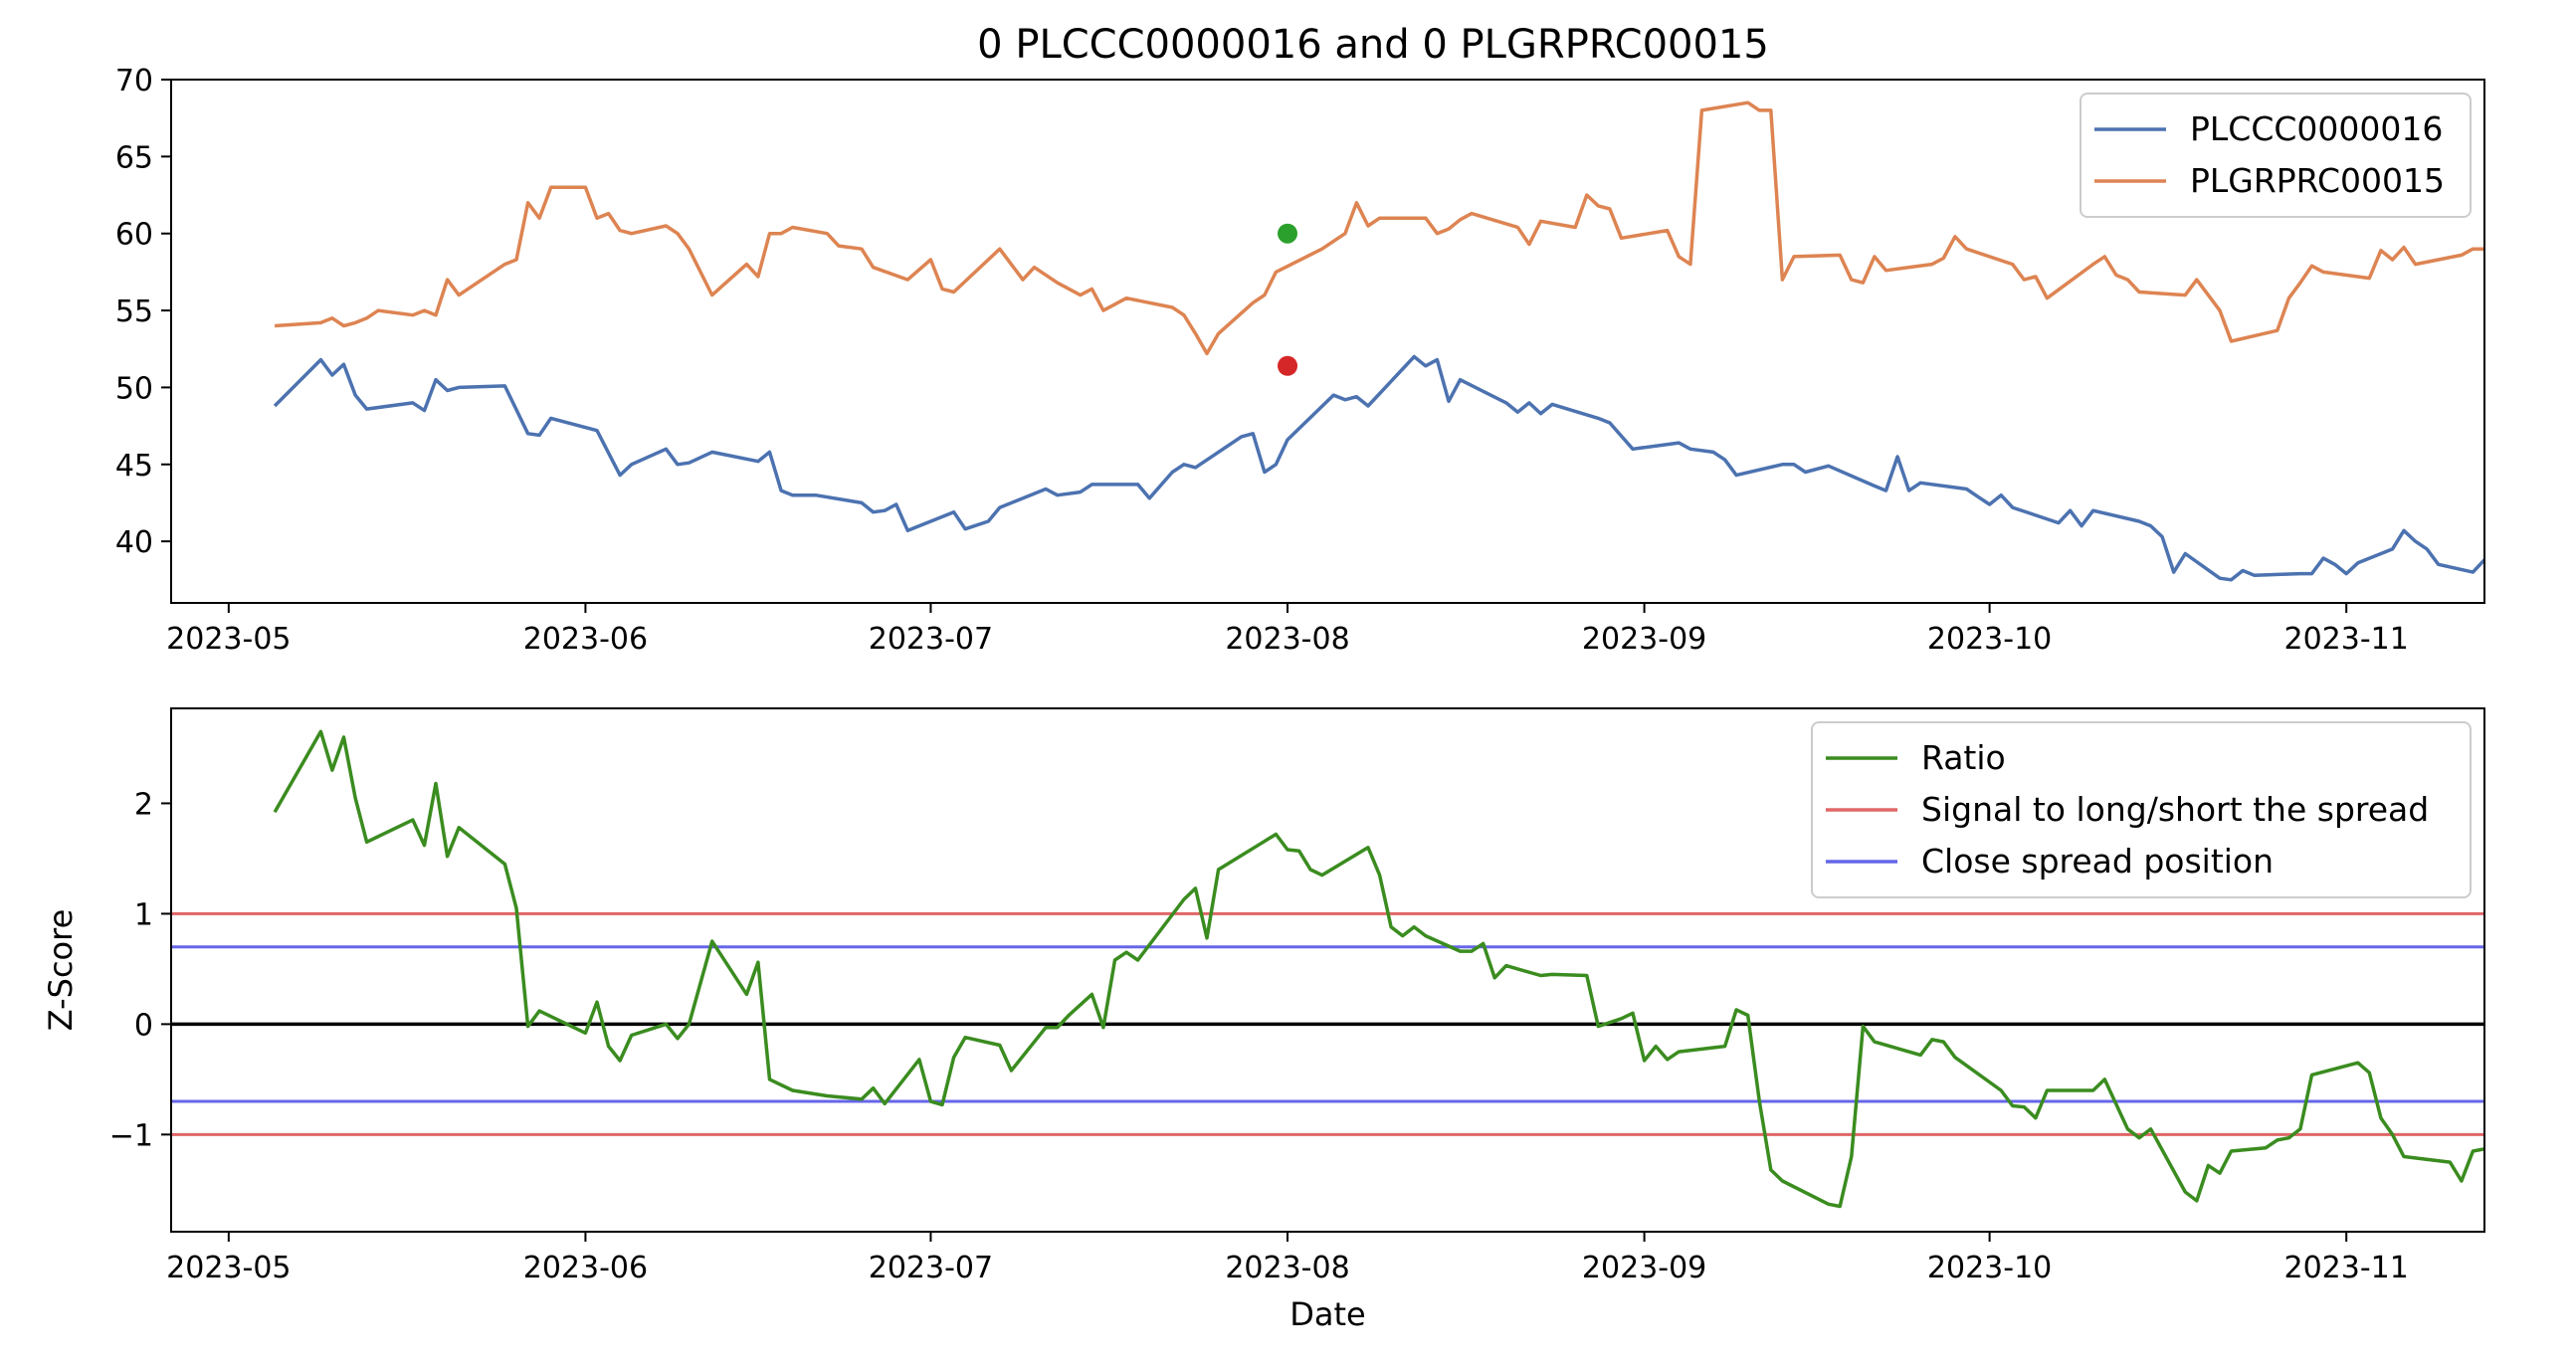 This screenshot has height=1370, width=2576. I want to click on y-tick-label-2: 1, so click(143, 915).